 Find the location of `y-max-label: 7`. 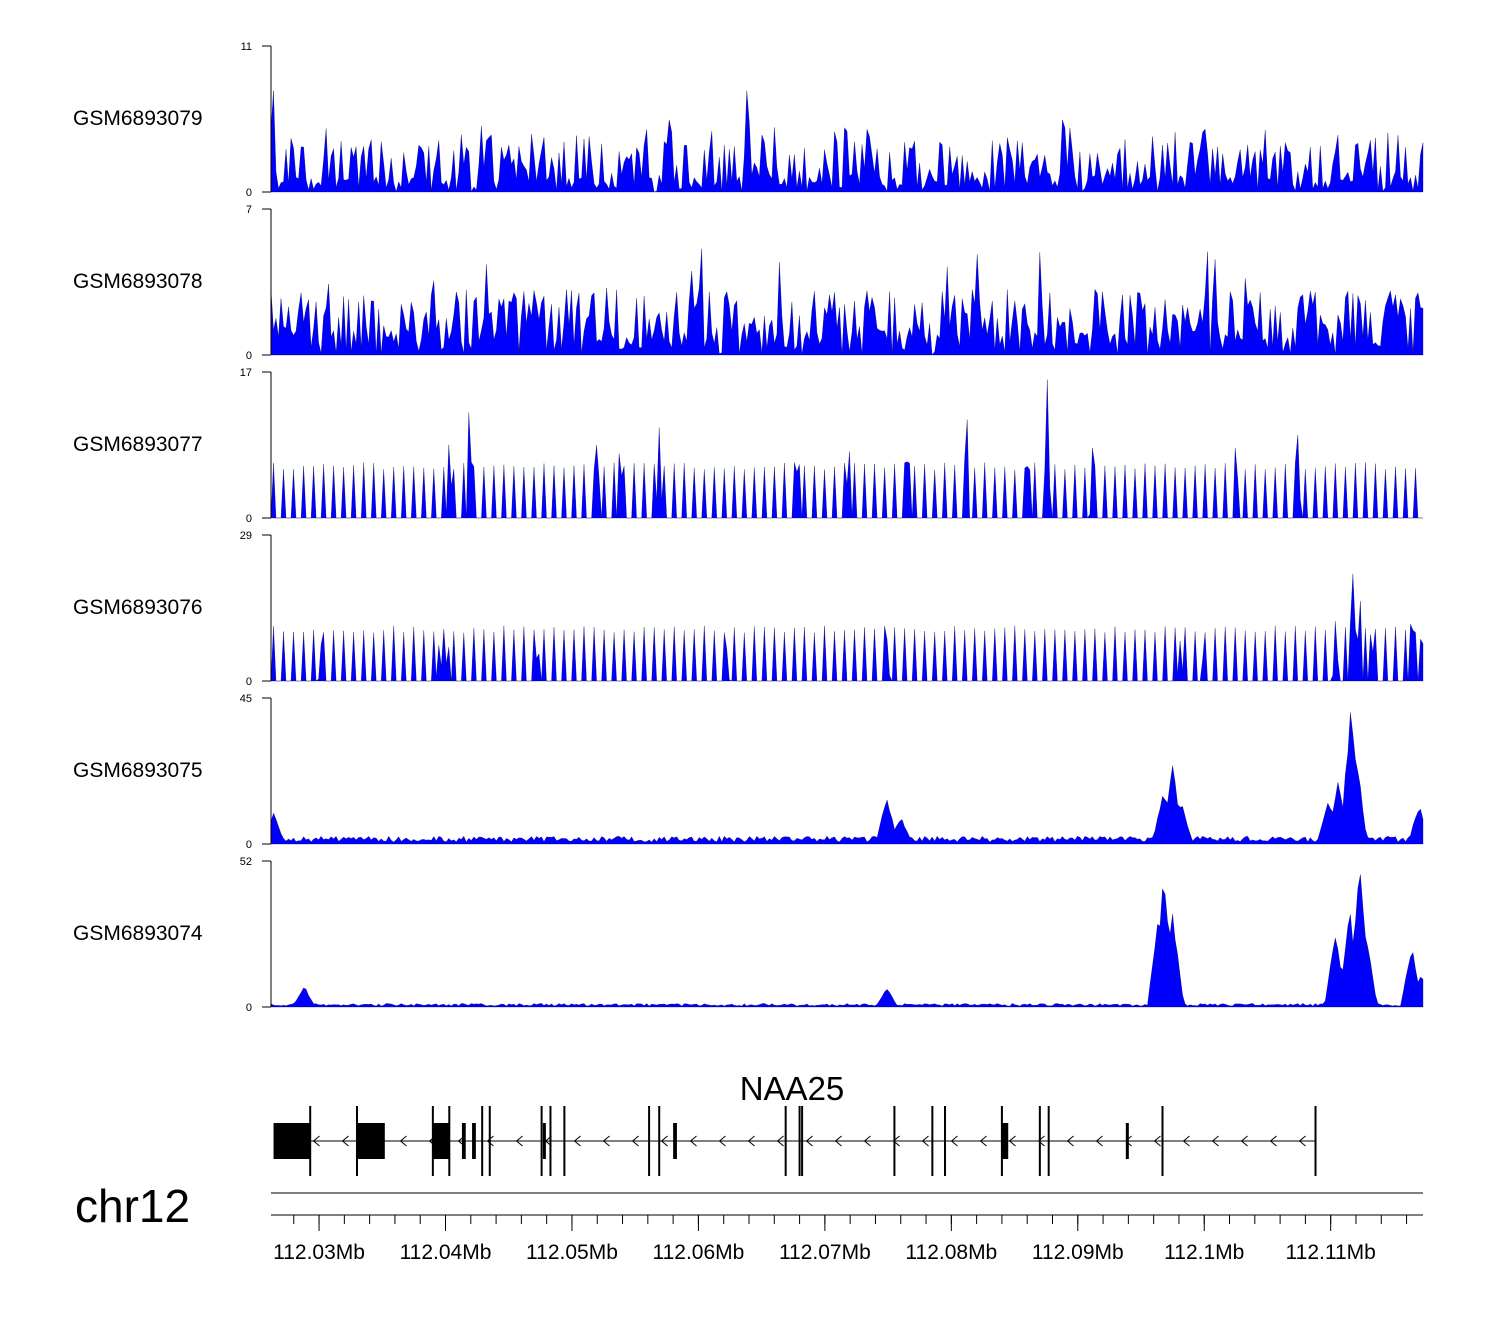

y-max-label: 7 is located at coordinates (249, 210).